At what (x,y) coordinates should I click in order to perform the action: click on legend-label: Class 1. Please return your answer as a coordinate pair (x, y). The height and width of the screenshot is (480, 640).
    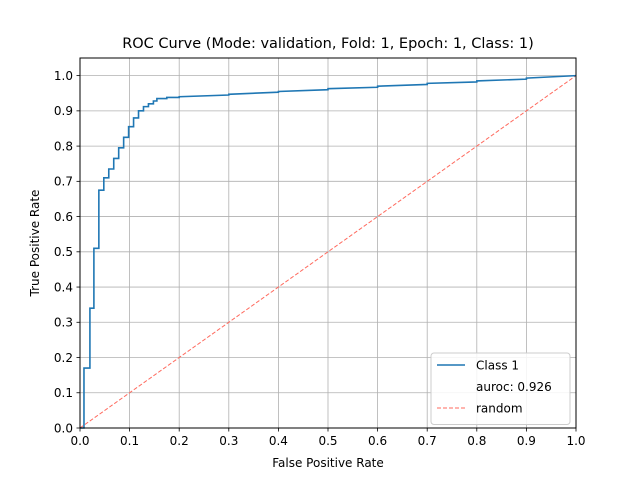
    Looking at the image, I should click on (497, 365).